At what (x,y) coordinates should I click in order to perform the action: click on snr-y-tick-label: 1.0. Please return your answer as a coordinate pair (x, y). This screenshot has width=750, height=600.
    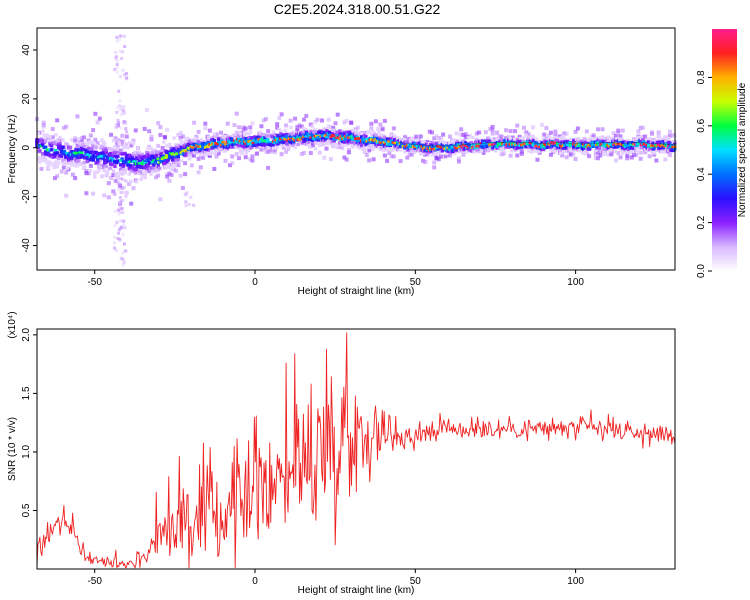
    Looking at the image, I should click on (26, 452).